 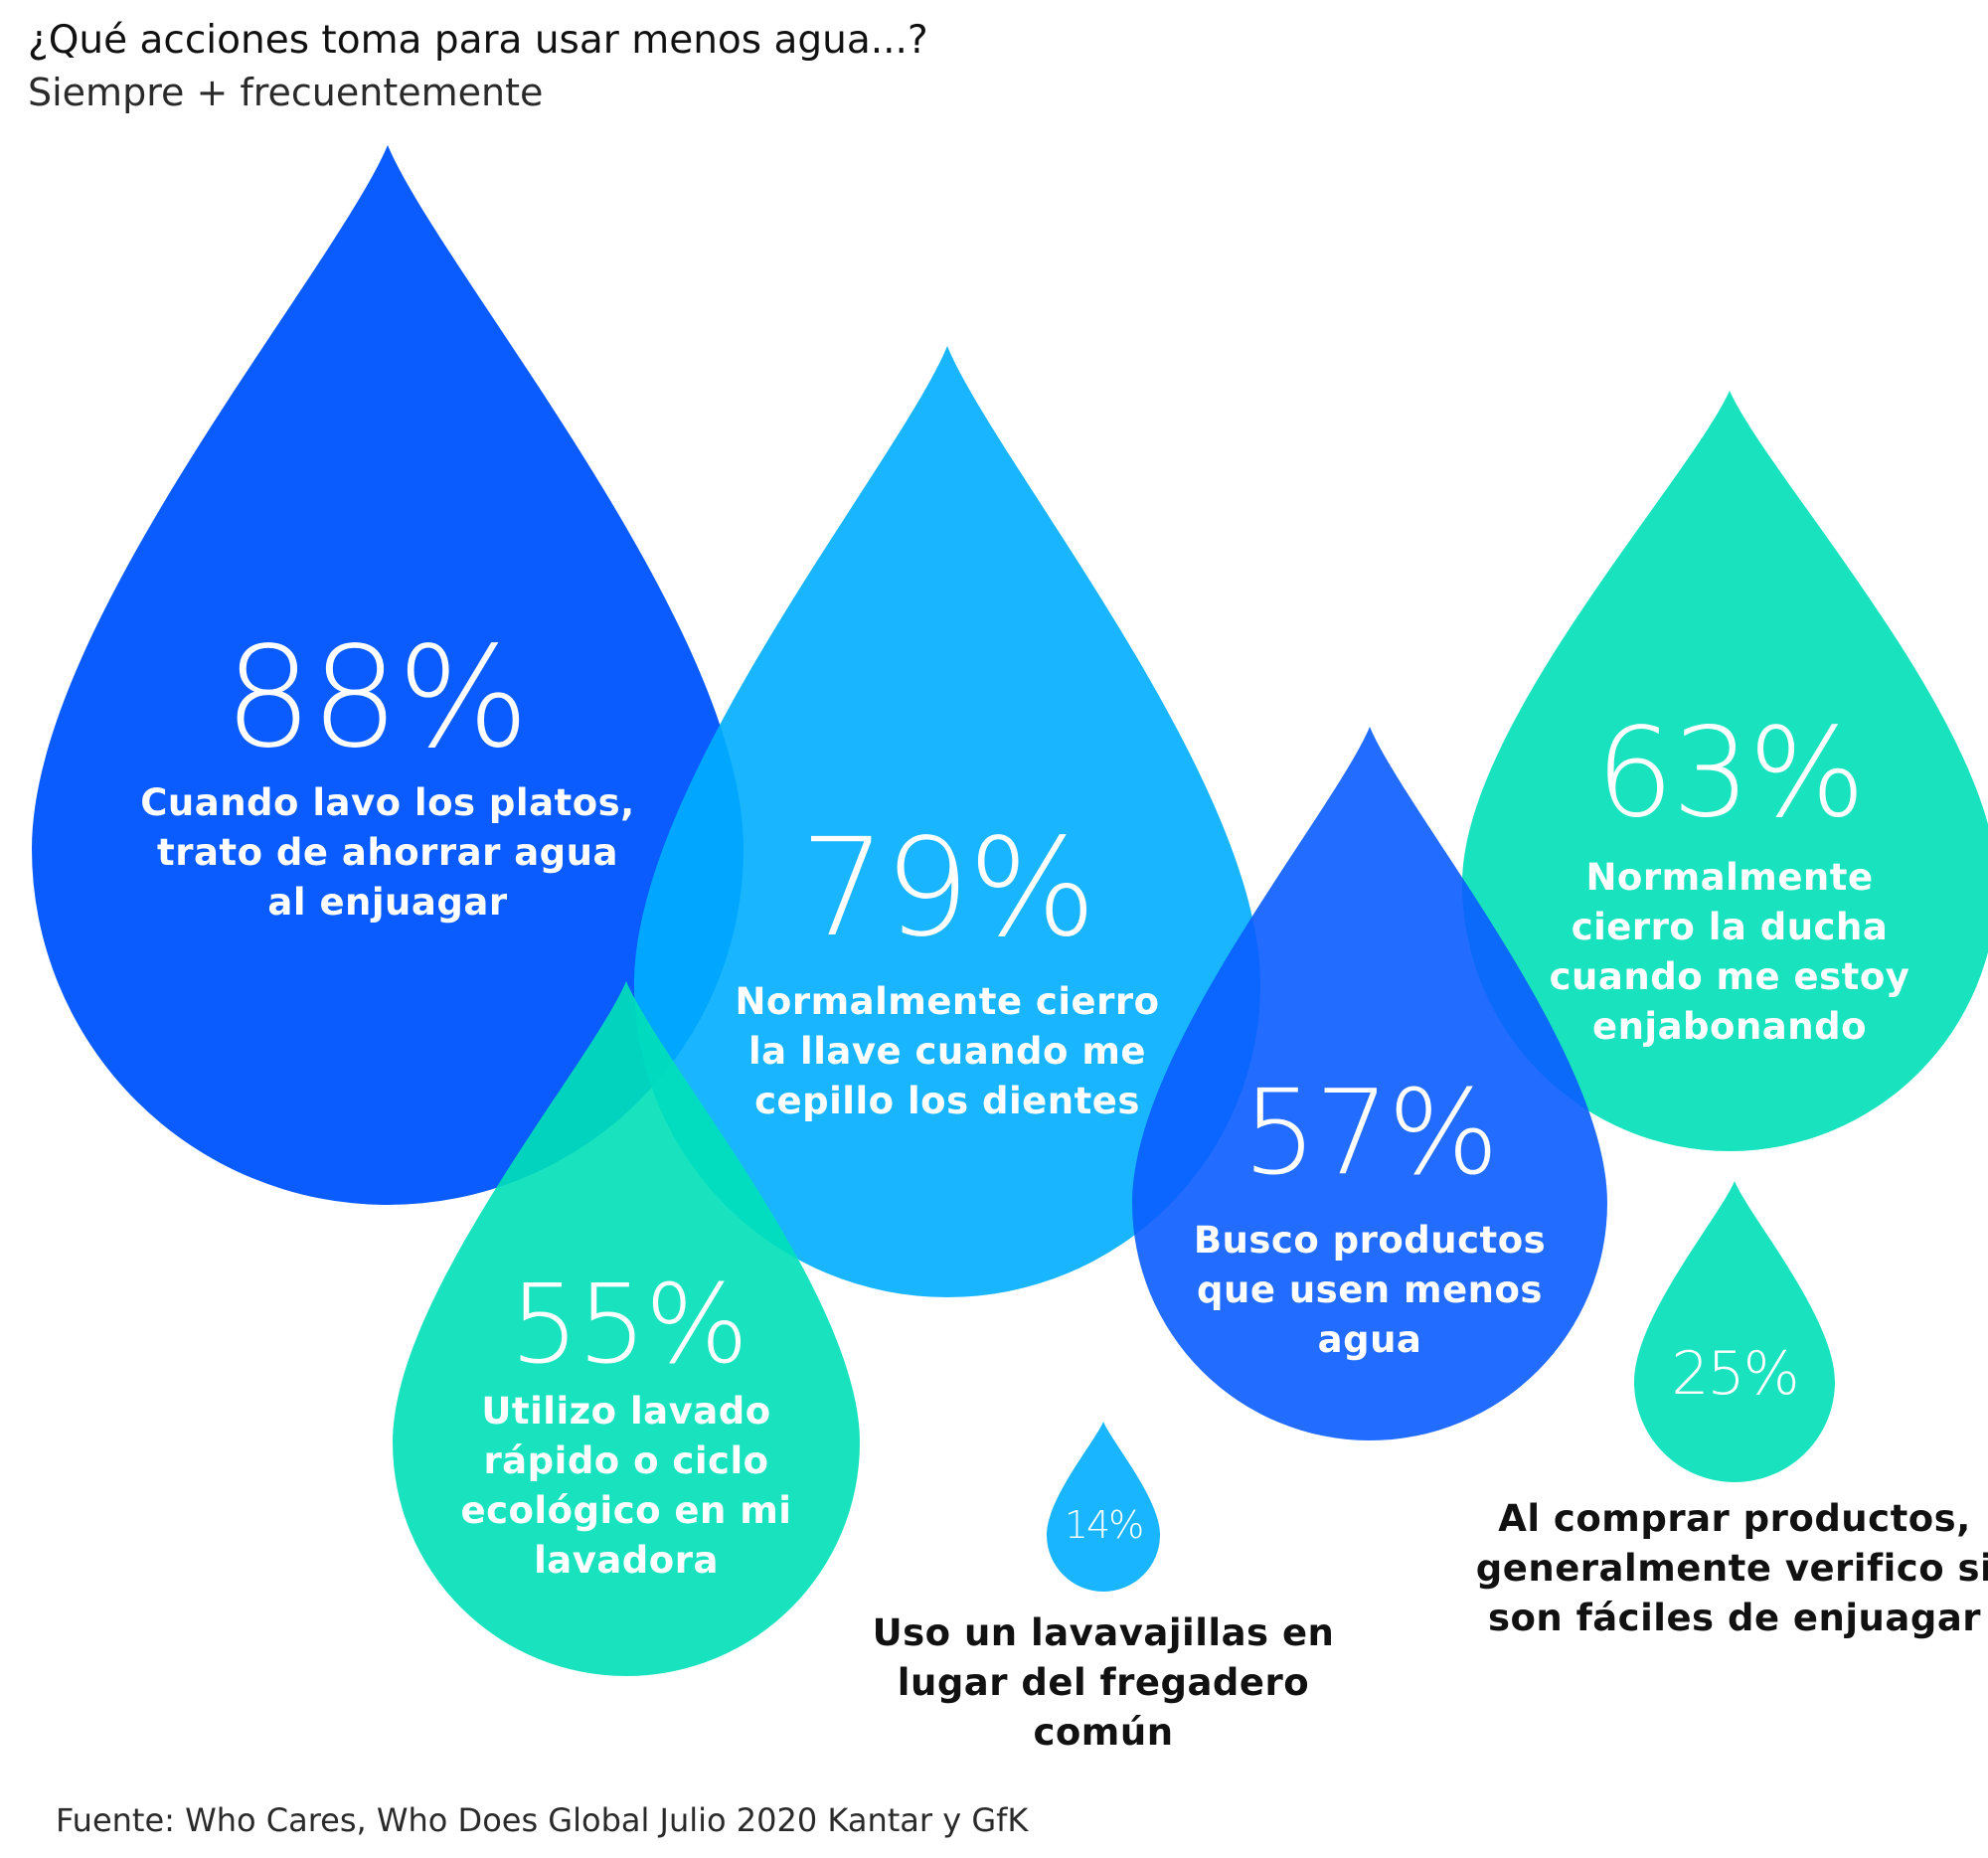 I want to click on action-label-line: al enjuagar, so click(x=387, y=902).